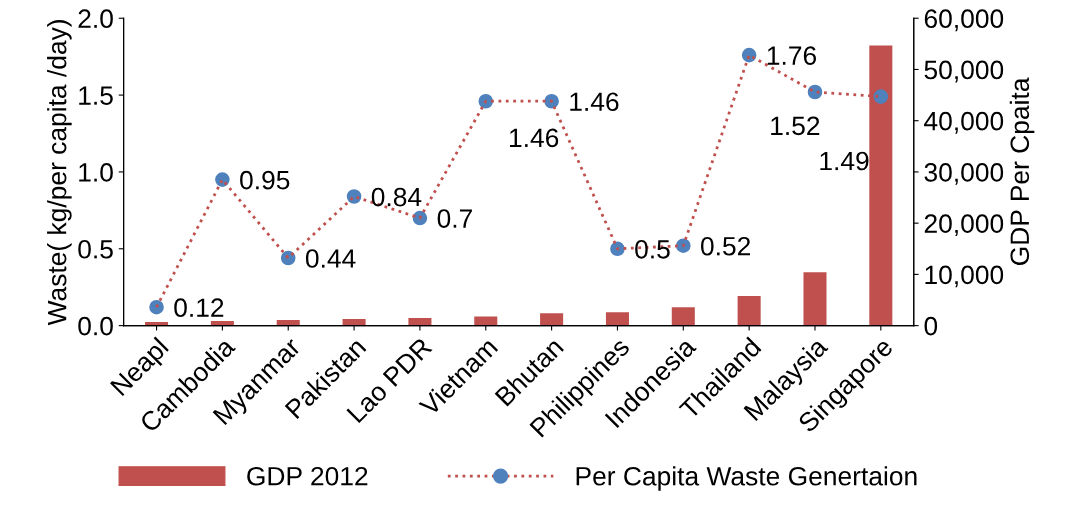  What do you see at coordinates (964, 276) in the screenshot?
I see `y2-tick-label: 10,000` at bounding box center [964, 276].